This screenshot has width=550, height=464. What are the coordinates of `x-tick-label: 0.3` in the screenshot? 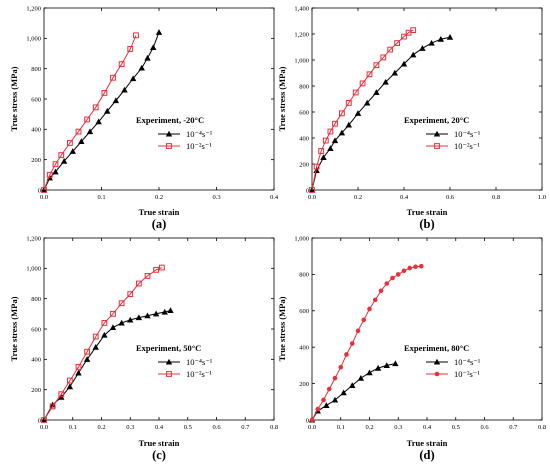 It's located at (398, 427).